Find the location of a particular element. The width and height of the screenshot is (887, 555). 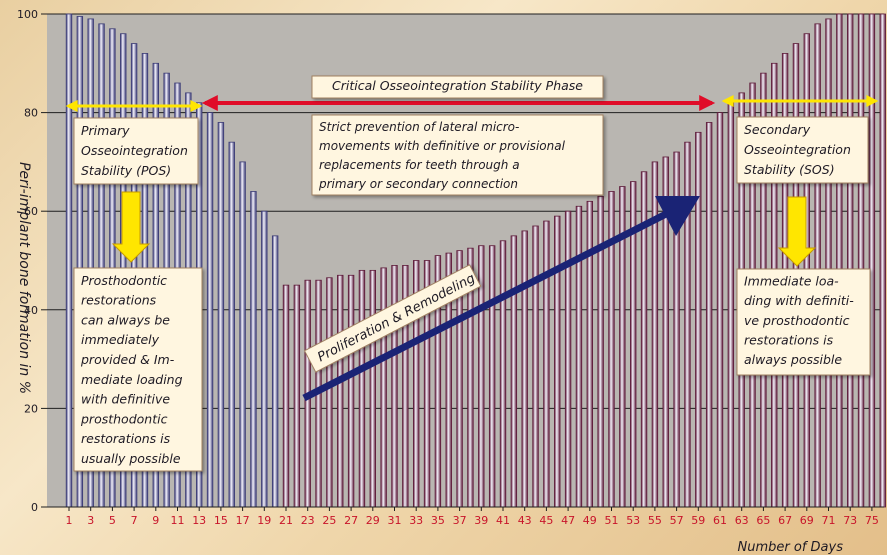

x-tick-label-27: 27 is located at coordinates (351, 520).